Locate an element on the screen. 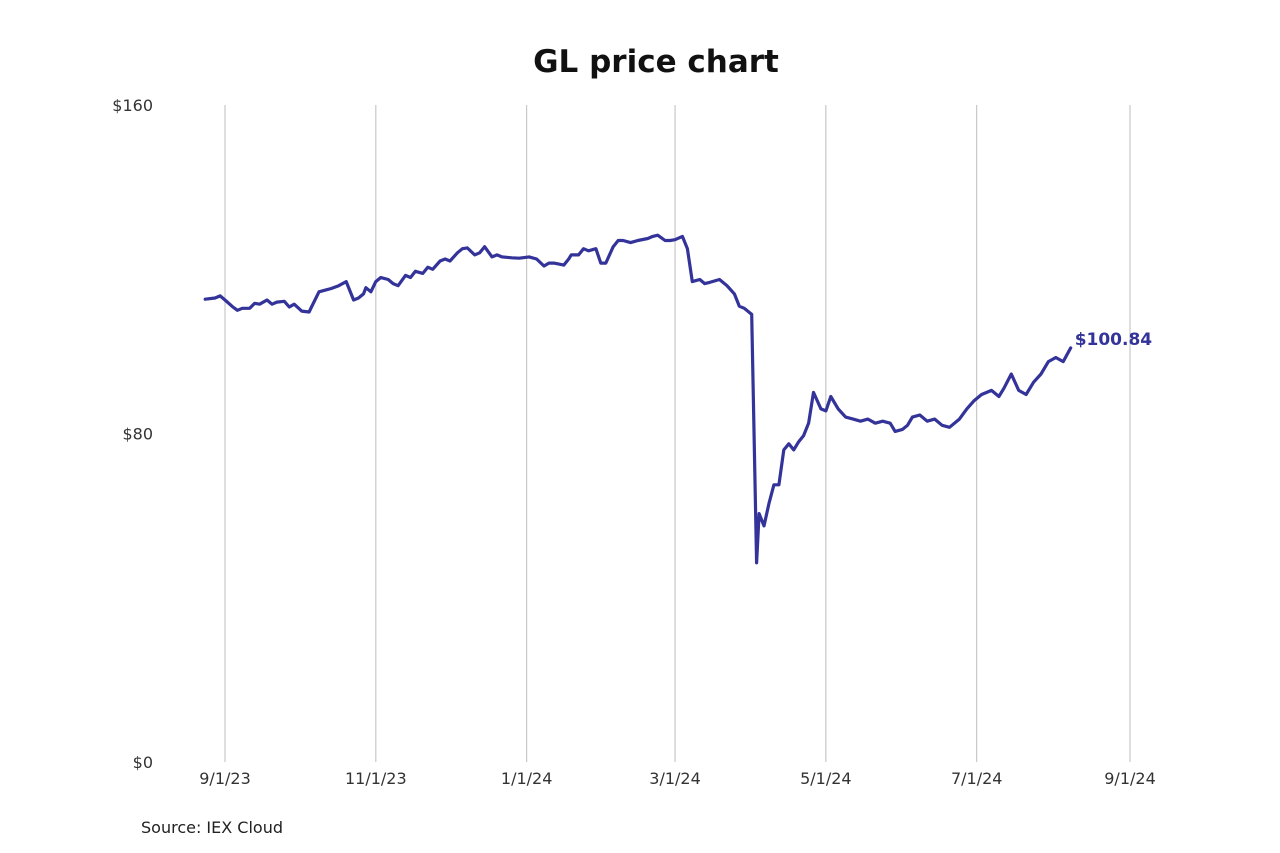  x-tick-label: 1/1/24 is located at coordinates (527, 778).